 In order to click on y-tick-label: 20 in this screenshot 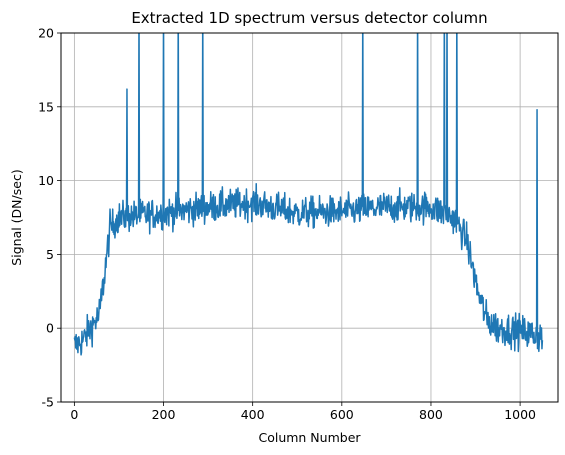, I will do `click(46, 33)`.